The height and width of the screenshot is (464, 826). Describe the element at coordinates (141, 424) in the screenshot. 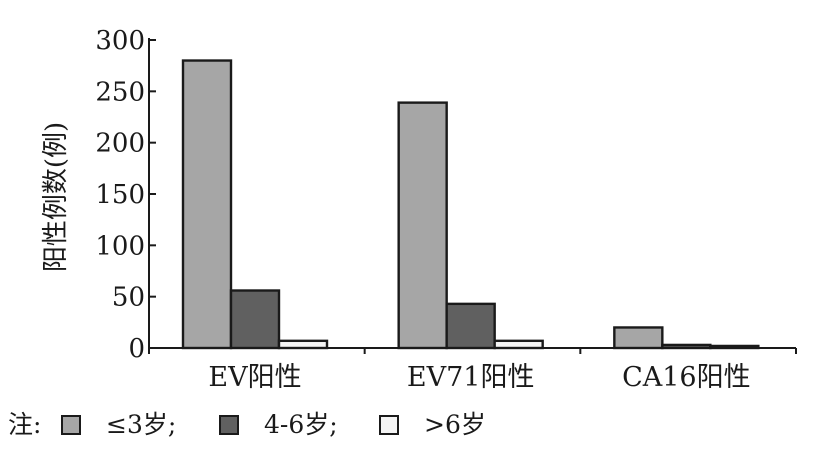

I see `legend-label-0: ≤3岁;` at that location.